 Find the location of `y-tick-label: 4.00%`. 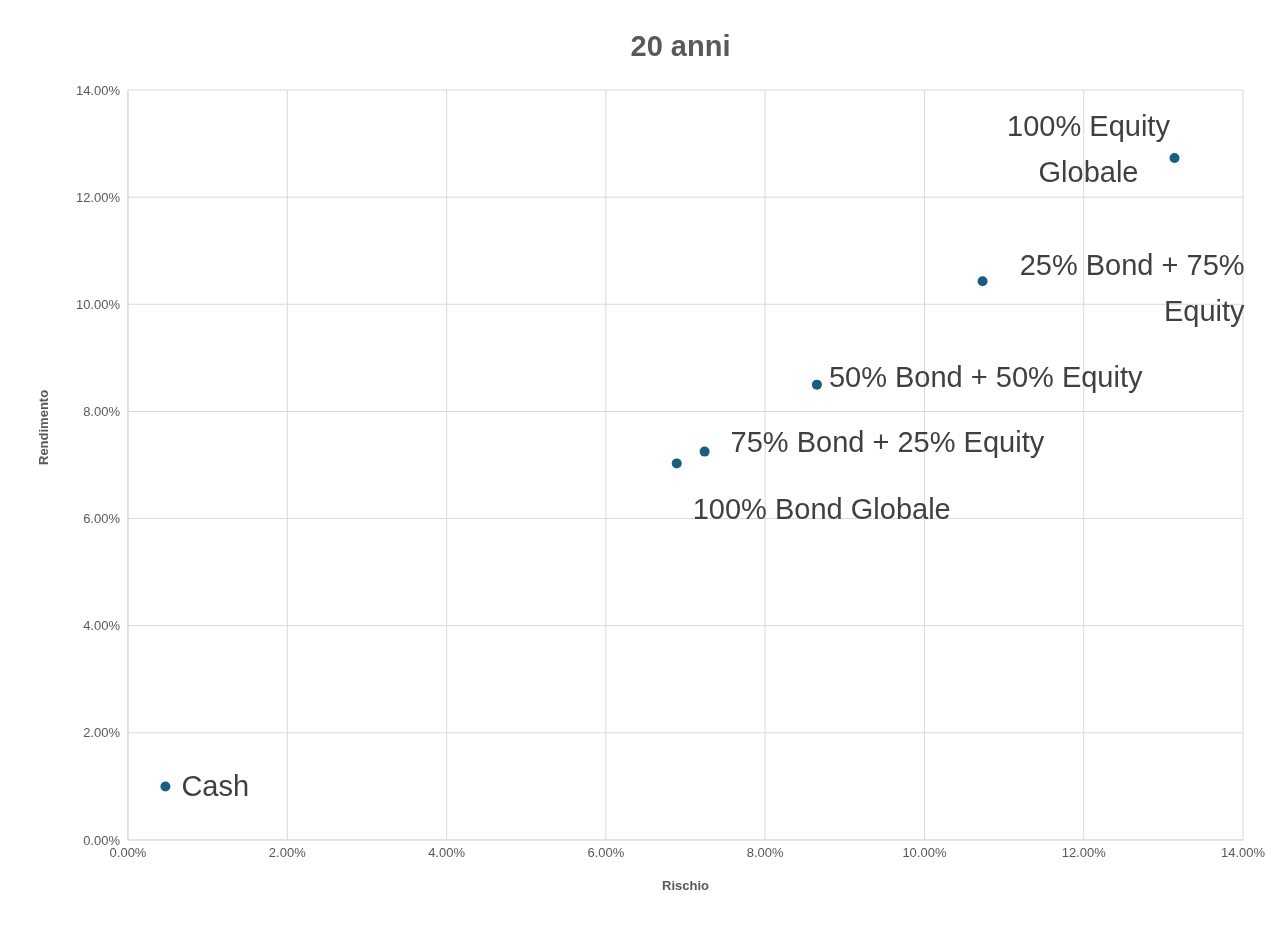

y-tick-label: 4.00% is located at coordinates (102, 626).